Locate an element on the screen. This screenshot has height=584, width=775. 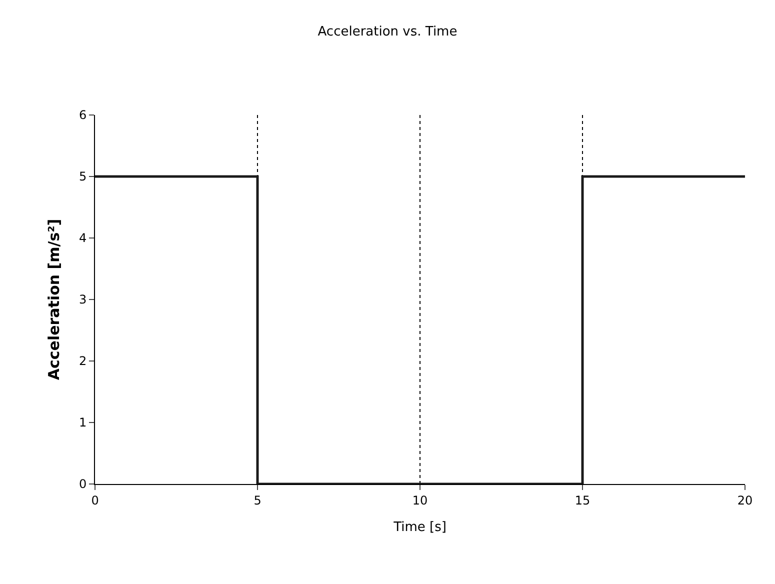
chart-title: Acceleration vs. Time is located at coordinates (388, 32).